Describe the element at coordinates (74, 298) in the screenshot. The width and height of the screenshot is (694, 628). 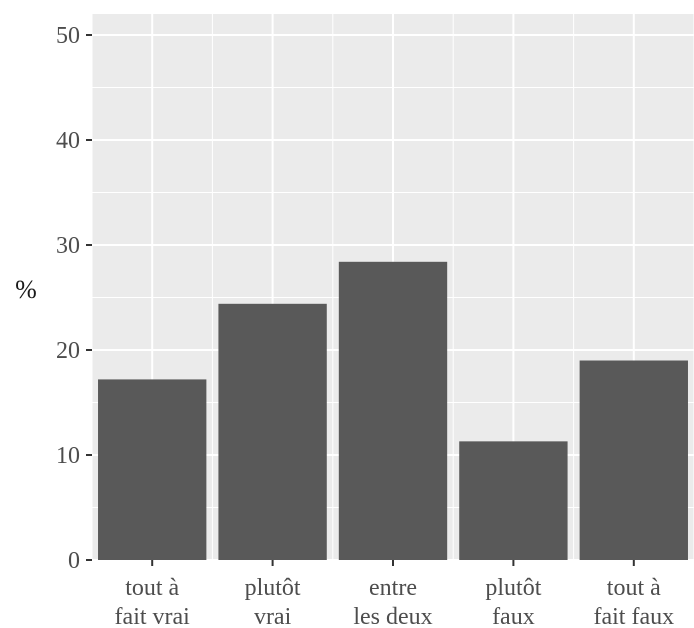
I see `y-axis: 0 10 20 30 40 50` at that location.